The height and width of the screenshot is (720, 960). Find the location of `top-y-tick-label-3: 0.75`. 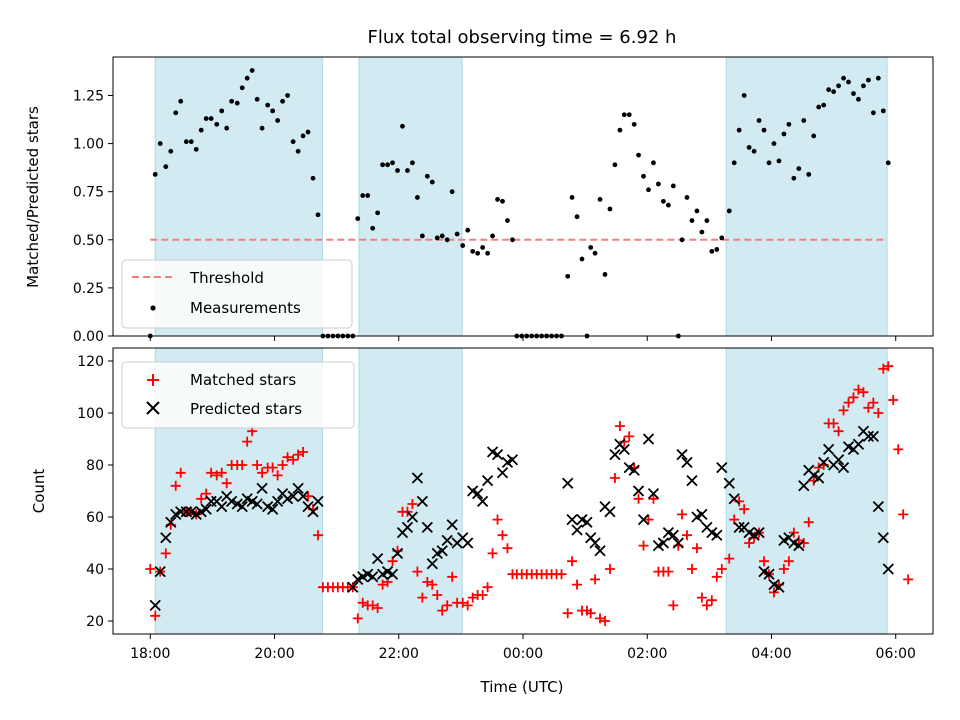

top-y-tick-label-3: 0.75 is located at coordinates (88, 193).